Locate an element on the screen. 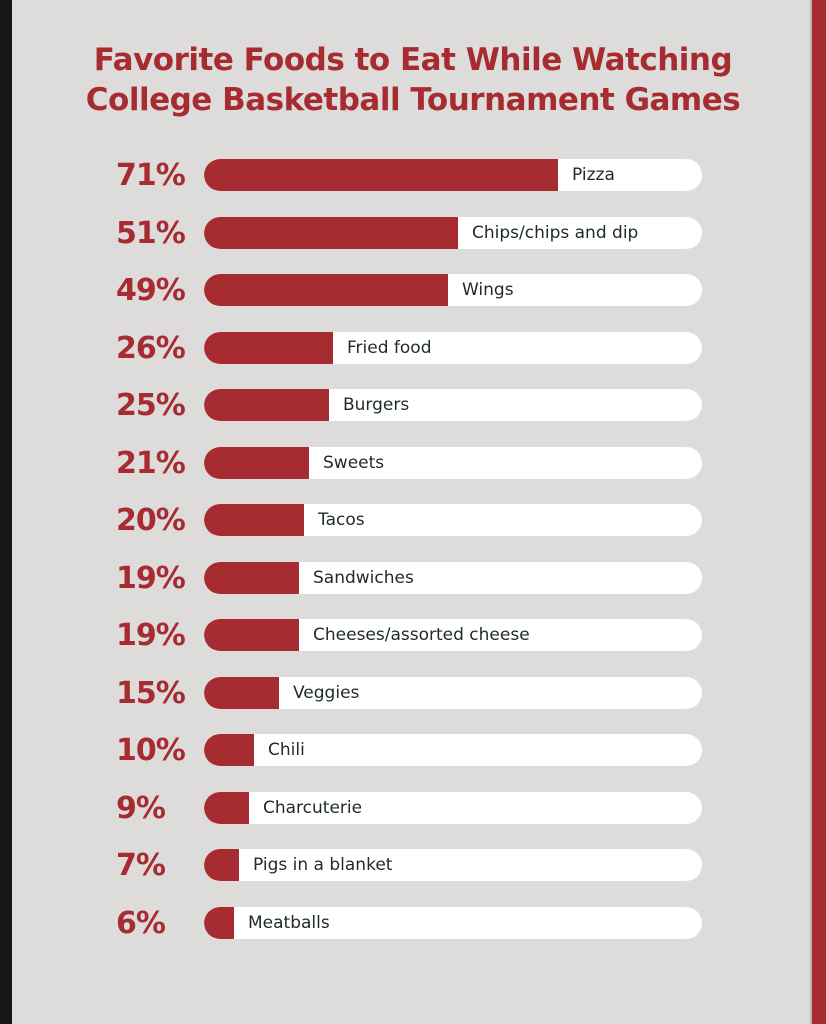  bar-track: Sandwiches is located at coordinates (453, 578).